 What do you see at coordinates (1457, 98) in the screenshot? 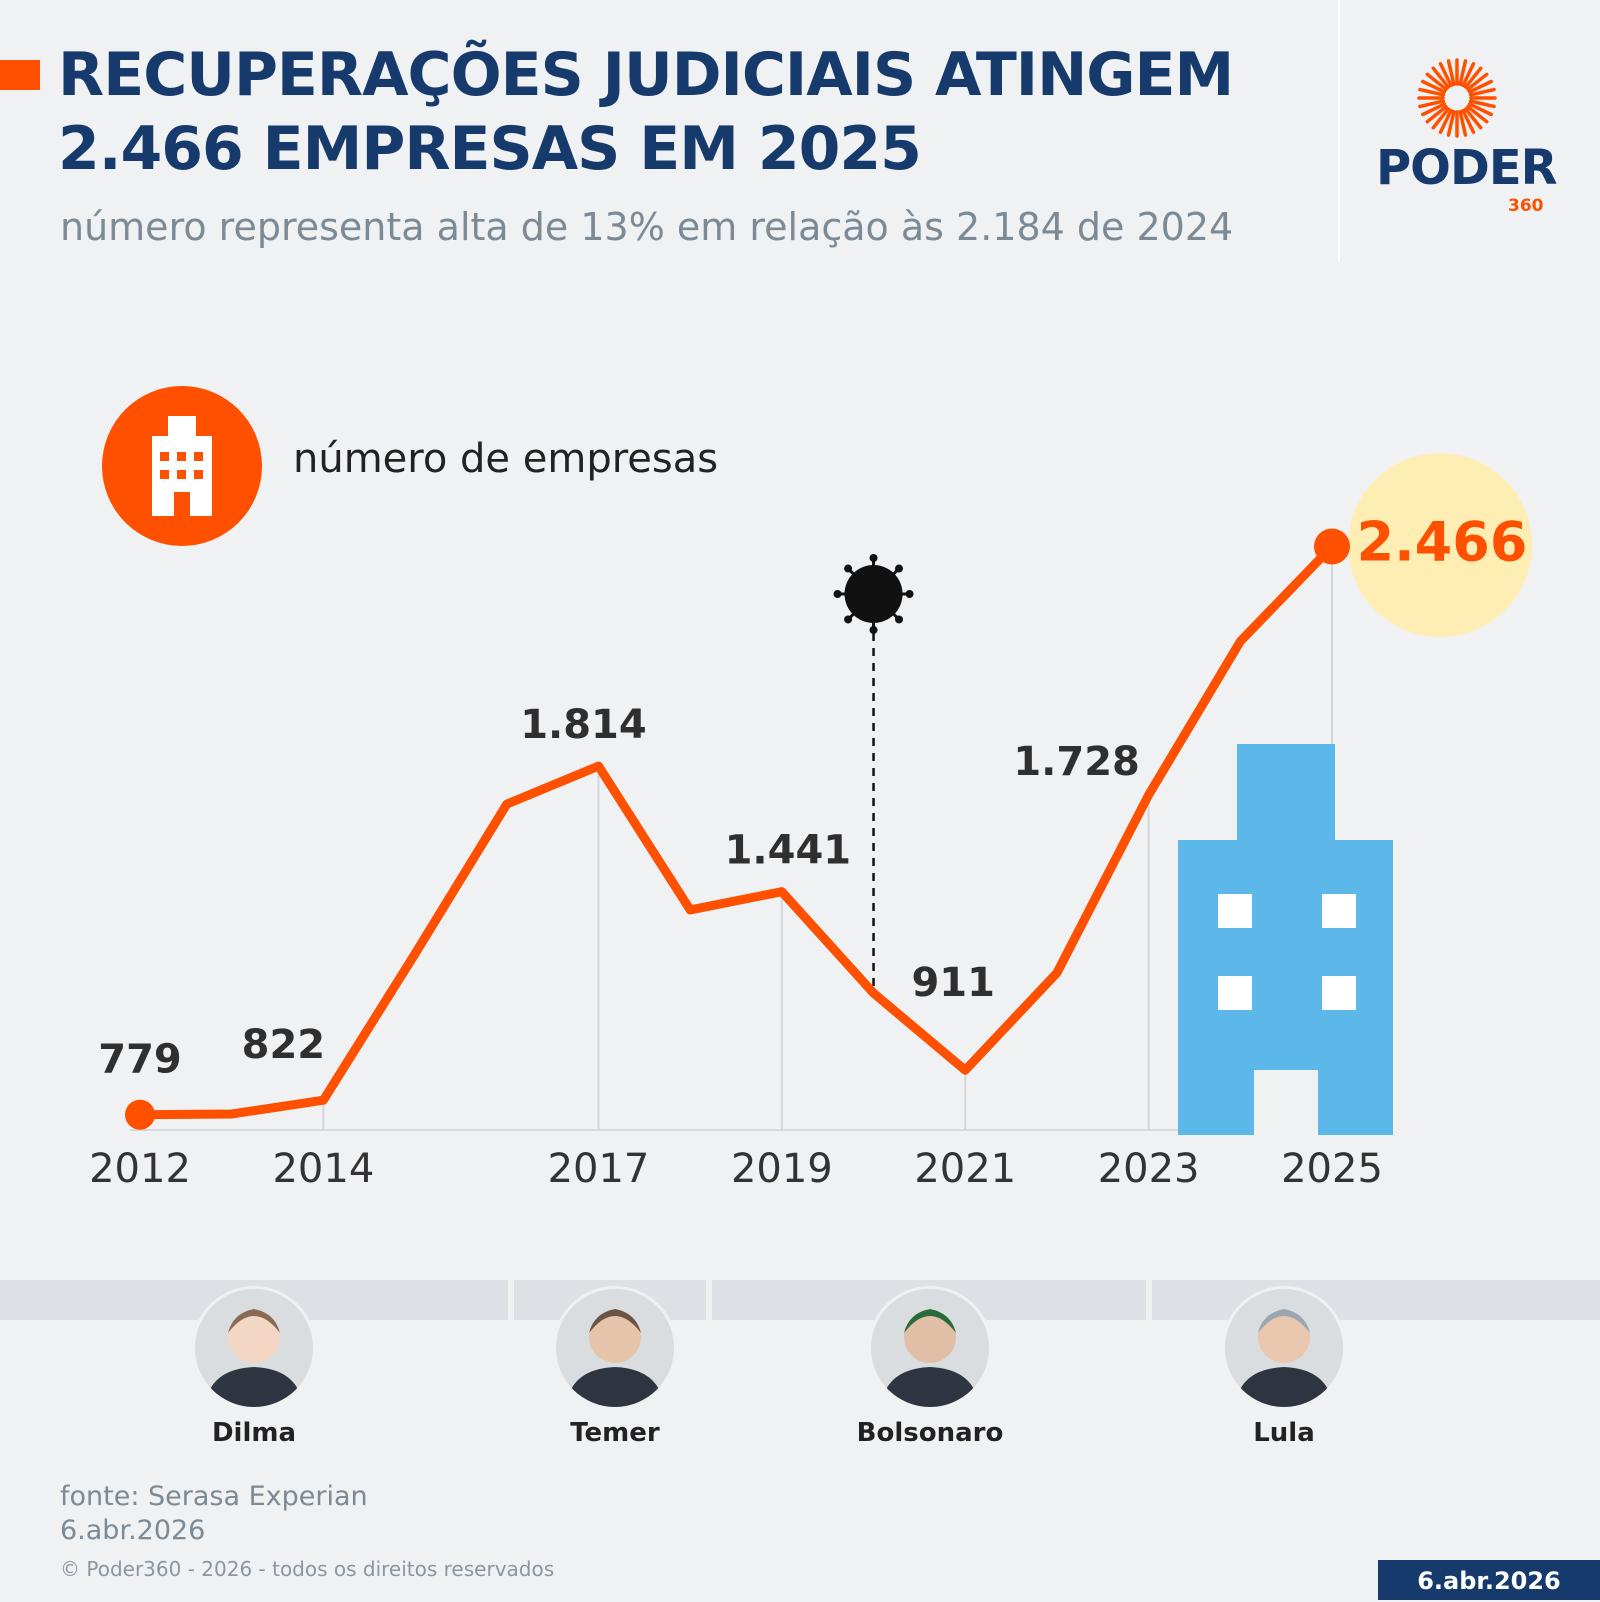
I see `sunburst-logo-icon` at bounding box center [1457, 98].